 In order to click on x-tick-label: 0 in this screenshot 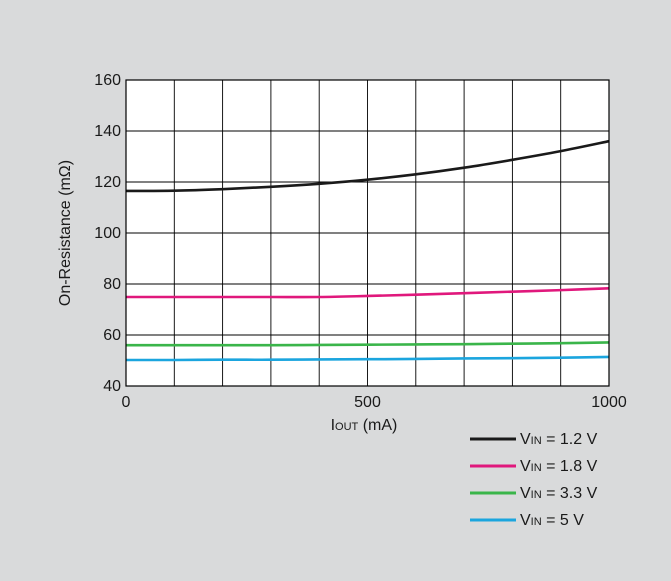, I will do `click(126, 402)`.